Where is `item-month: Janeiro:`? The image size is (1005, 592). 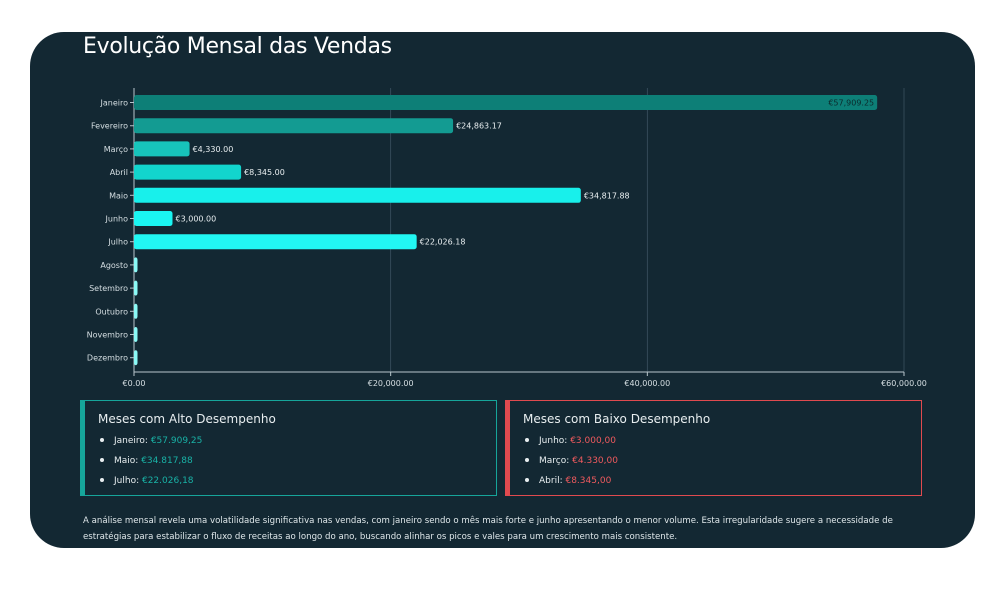
item-month: Janeiro: is located at coordinates (131, 441).